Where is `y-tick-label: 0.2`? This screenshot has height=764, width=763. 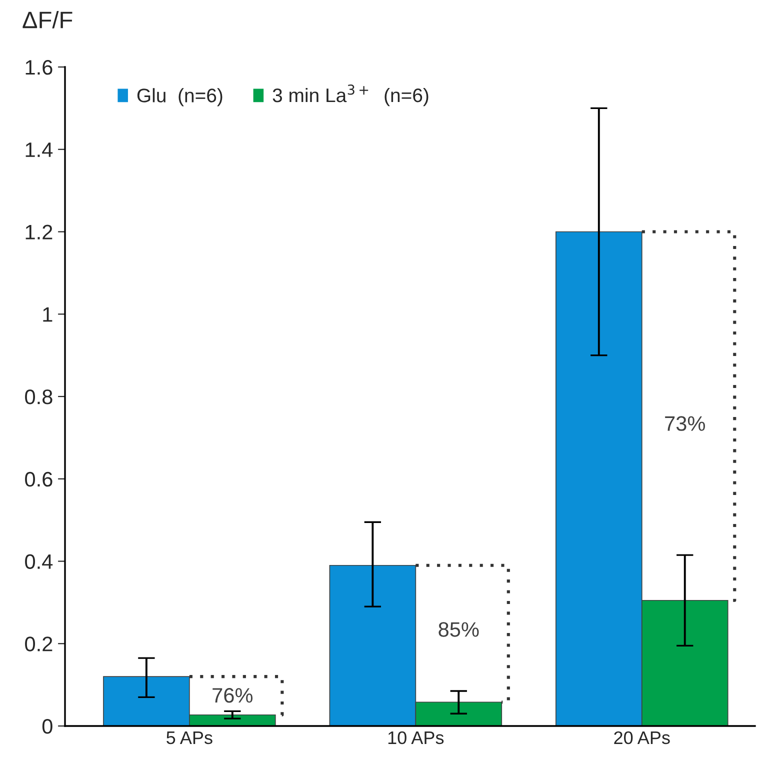 y-tick-label: 0.2 is located at coordinates (38, 644).